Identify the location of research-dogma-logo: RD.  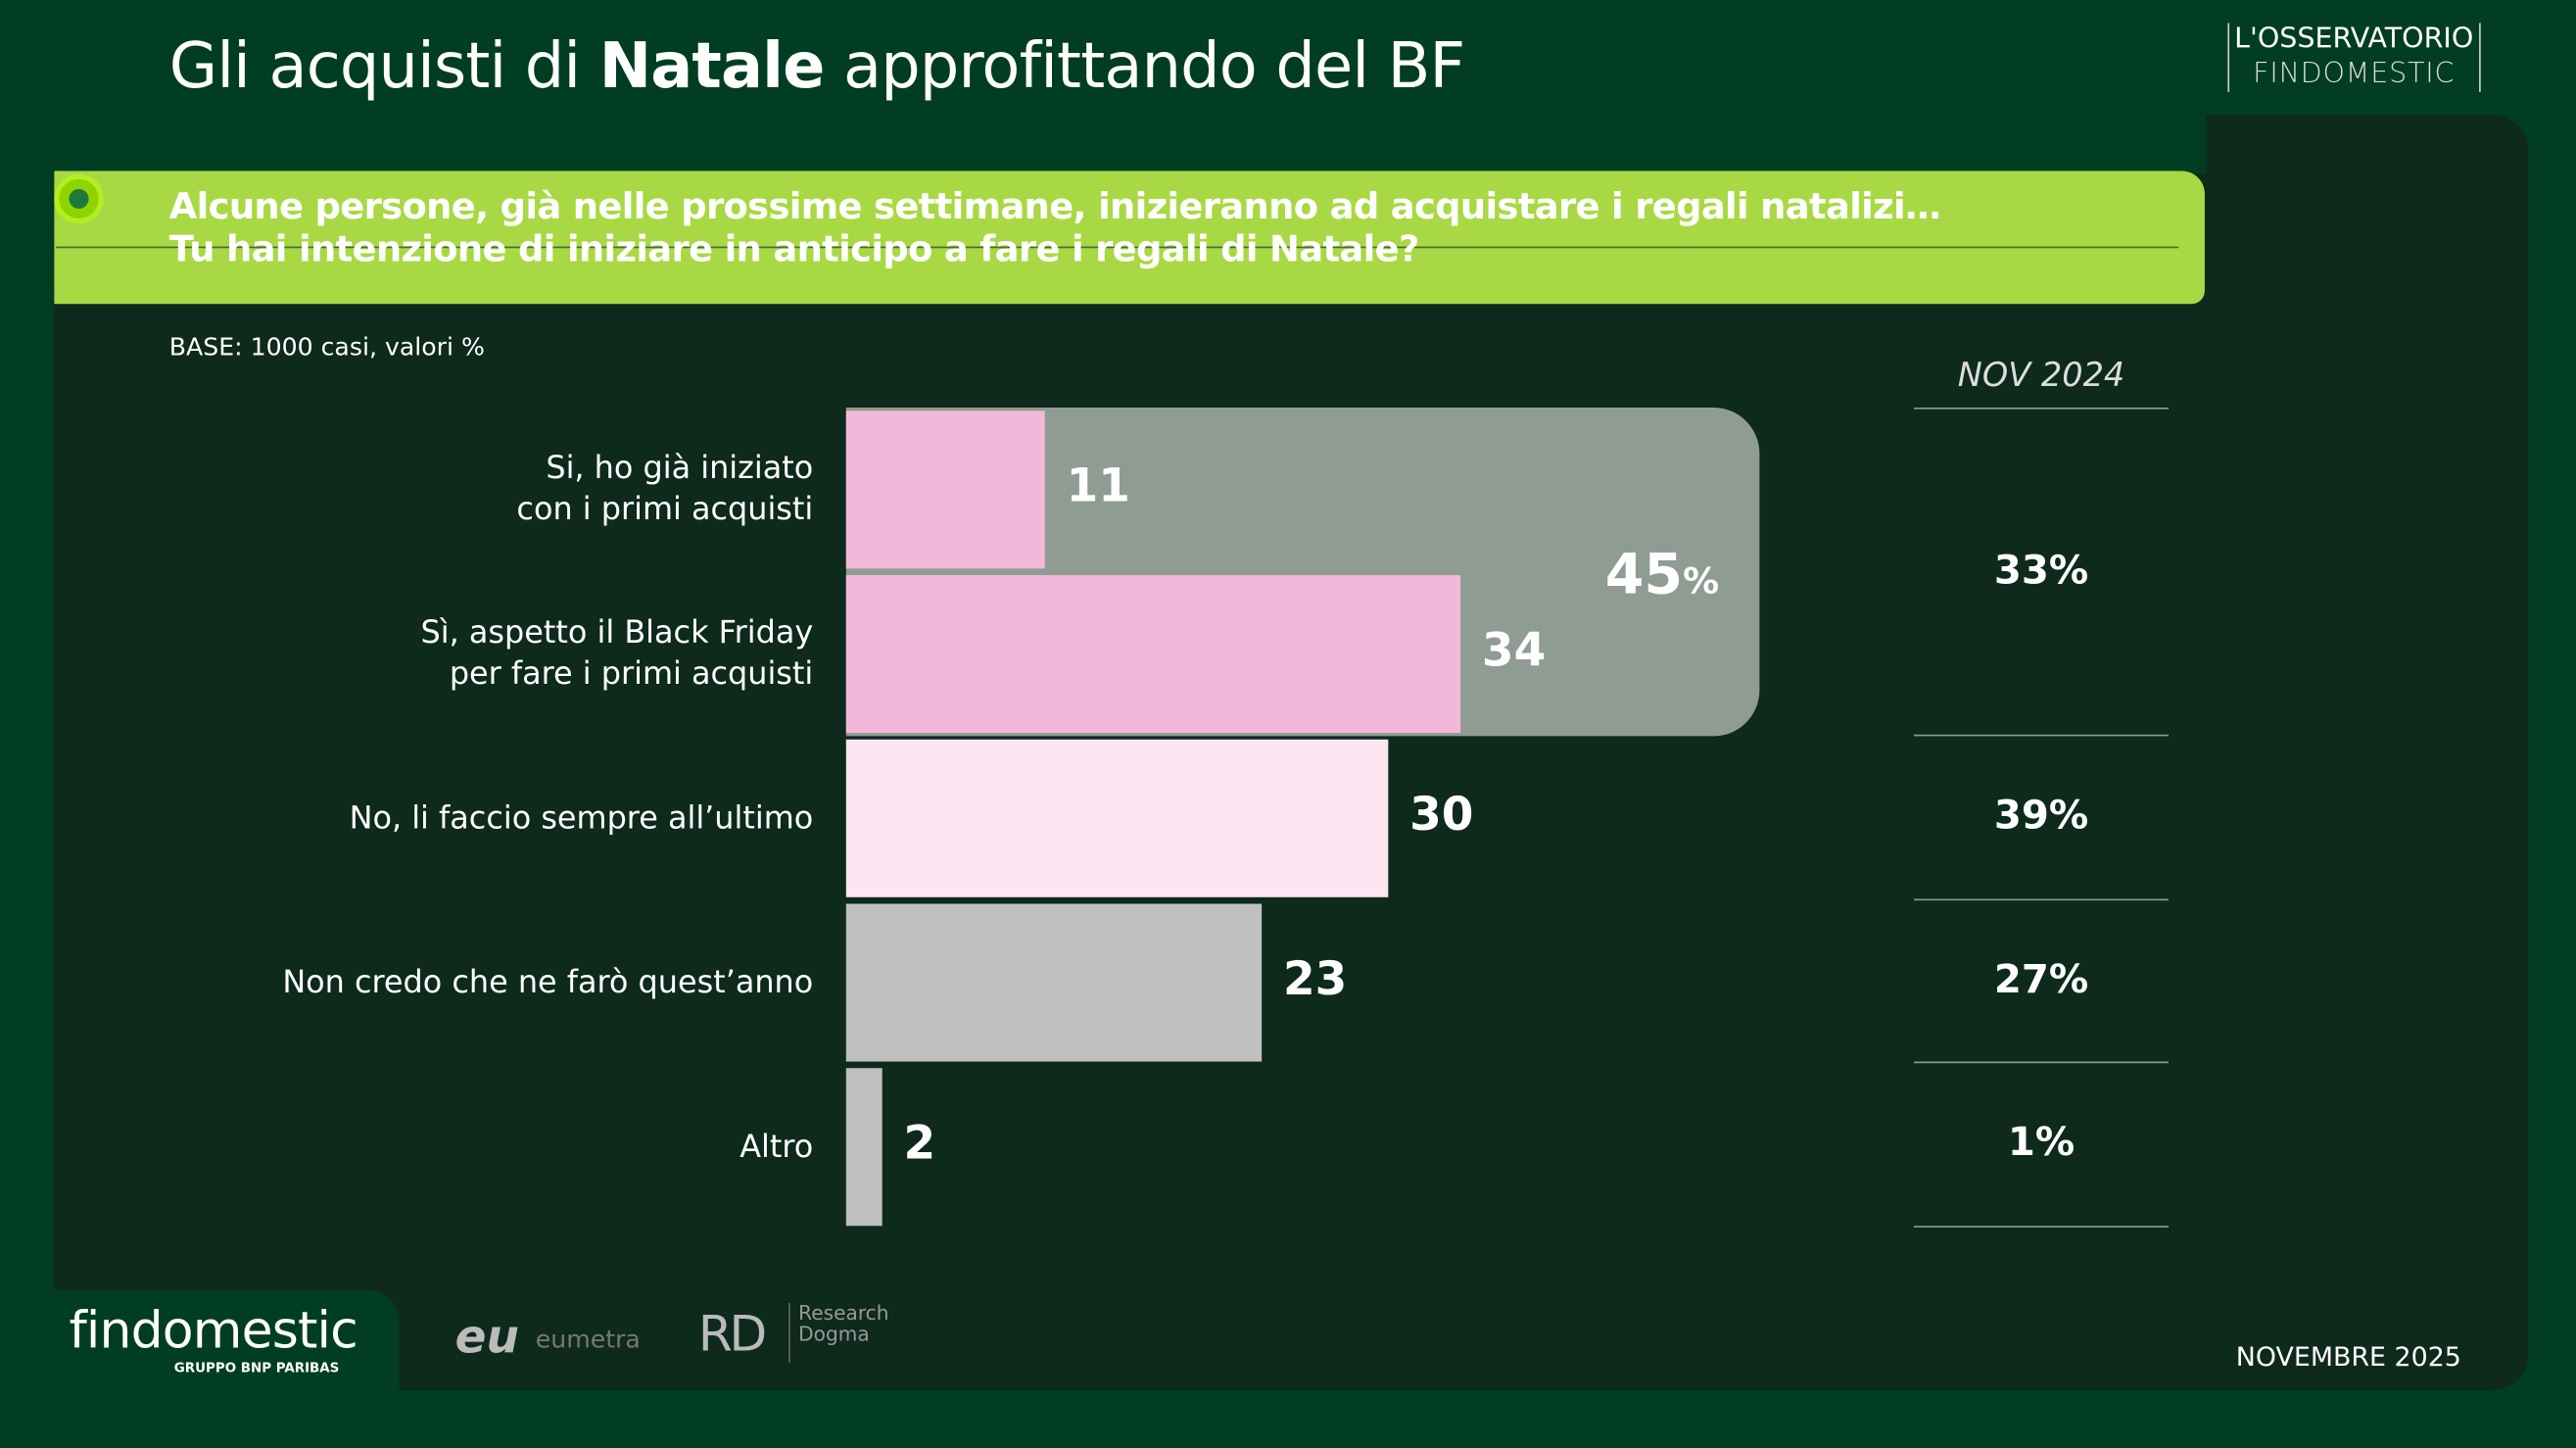
(732, 1335).